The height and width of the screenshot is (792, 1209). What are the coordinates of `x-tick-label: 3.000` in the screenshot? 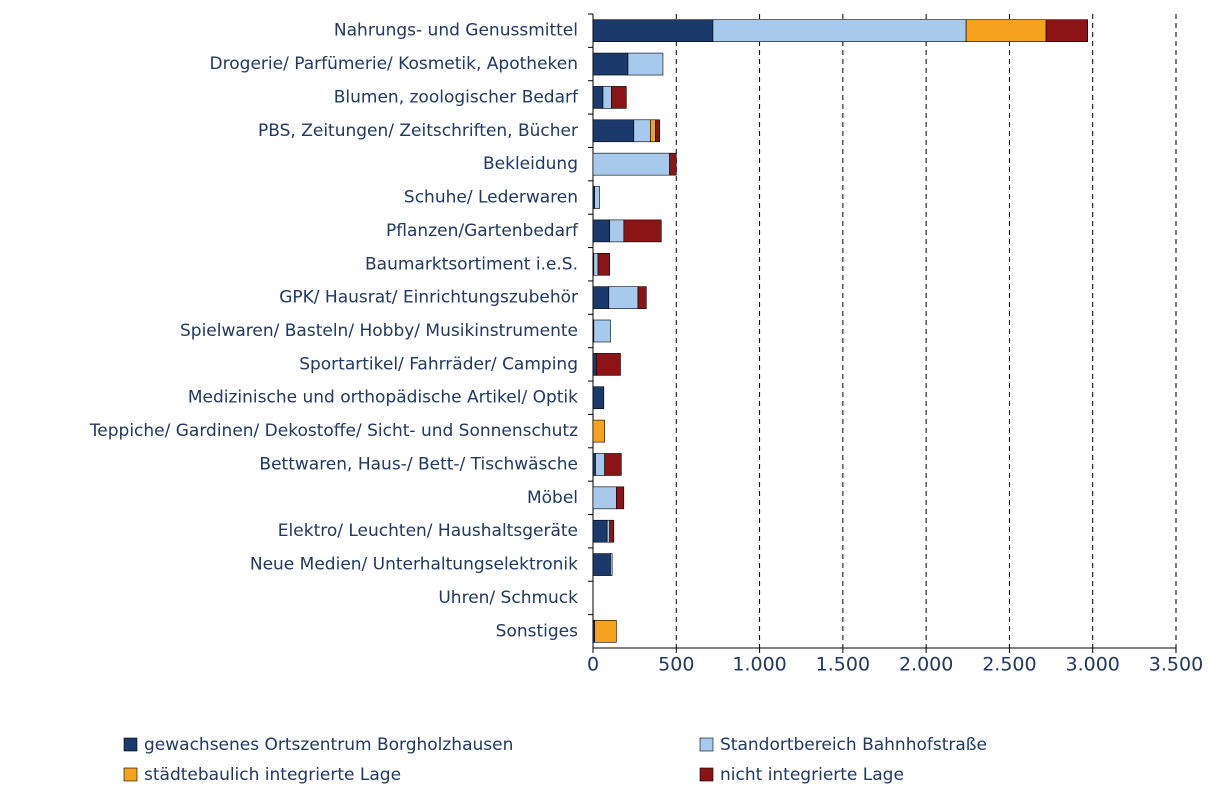 It's located at (1093, 665).